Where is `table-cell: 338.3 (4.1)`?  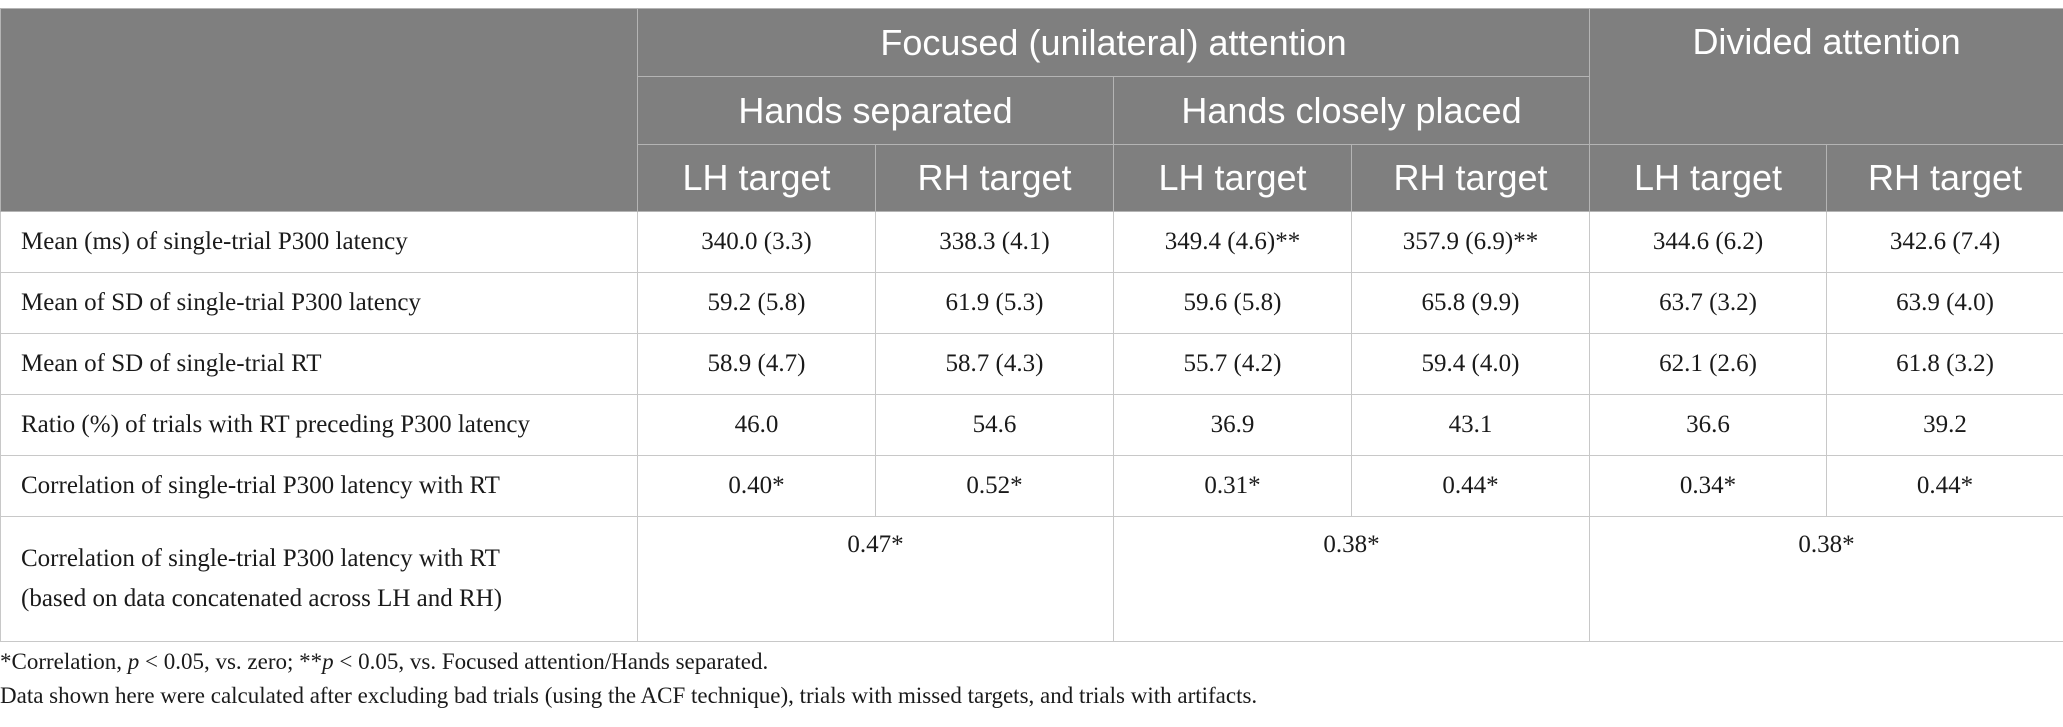
table-cell: 338.3 (4.1) is located at coordinates (994, 242).